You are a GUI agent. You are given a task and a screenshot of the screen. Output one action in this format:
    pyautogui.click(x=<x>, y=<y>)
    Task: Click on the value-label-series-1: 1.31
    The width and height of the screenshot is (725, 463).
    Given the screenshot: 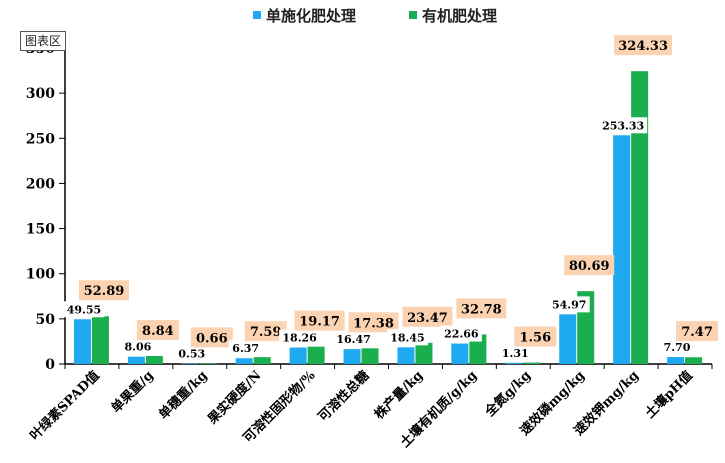 What is the action you would take?
    pyautogui.click(x=515, y=353)
    